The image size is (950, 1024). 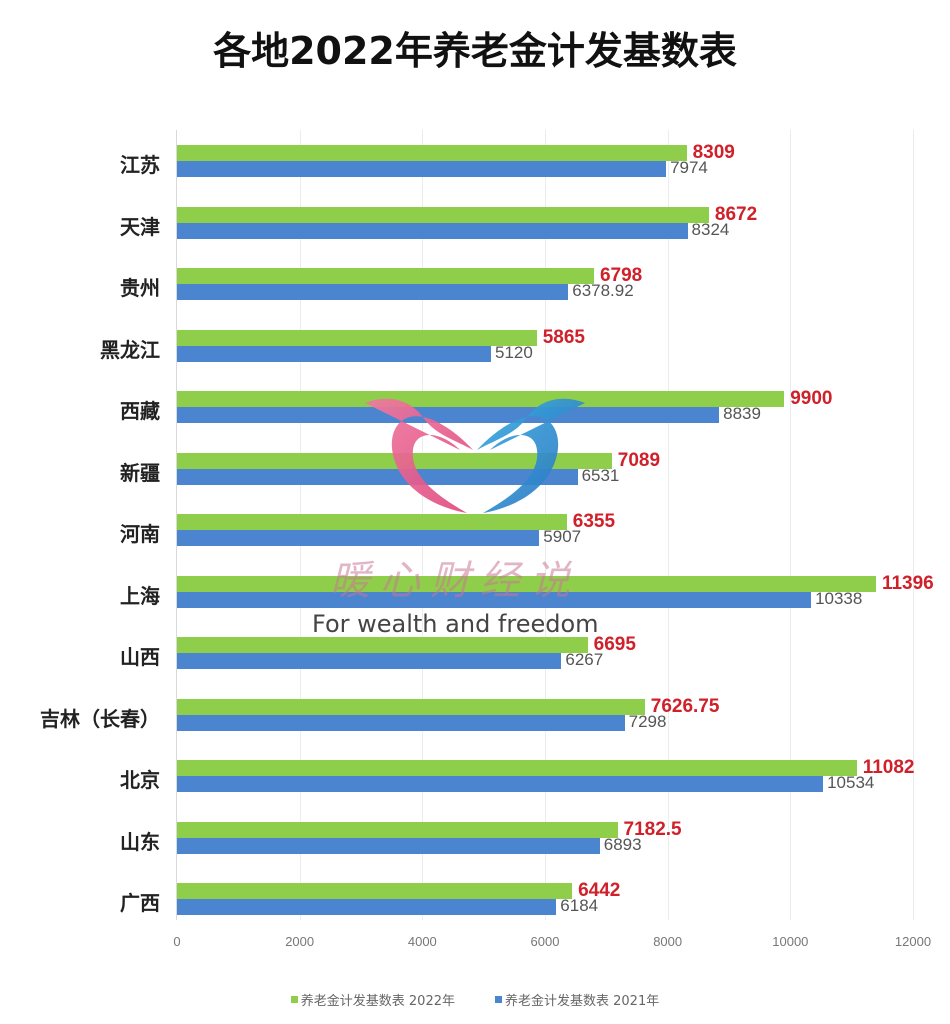 What do you see at coordinates (639, 460) in the screenshot?
I see `data-label-2022: 7089` at bounding box center [639, 460].